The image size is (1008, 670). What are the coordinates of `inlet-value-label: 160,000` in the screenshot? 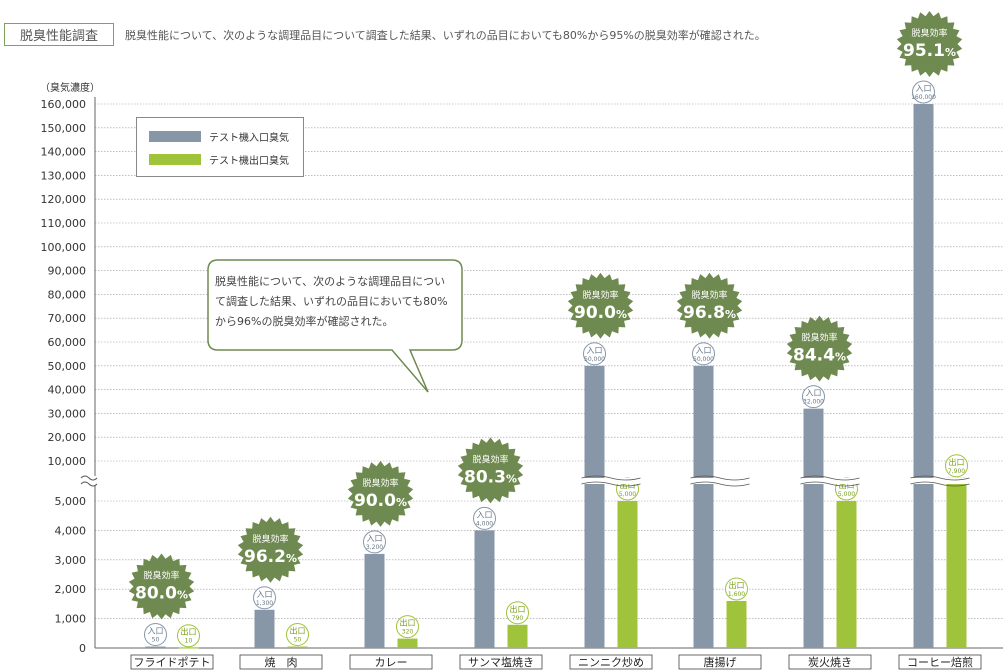 It's located at (923, 97).